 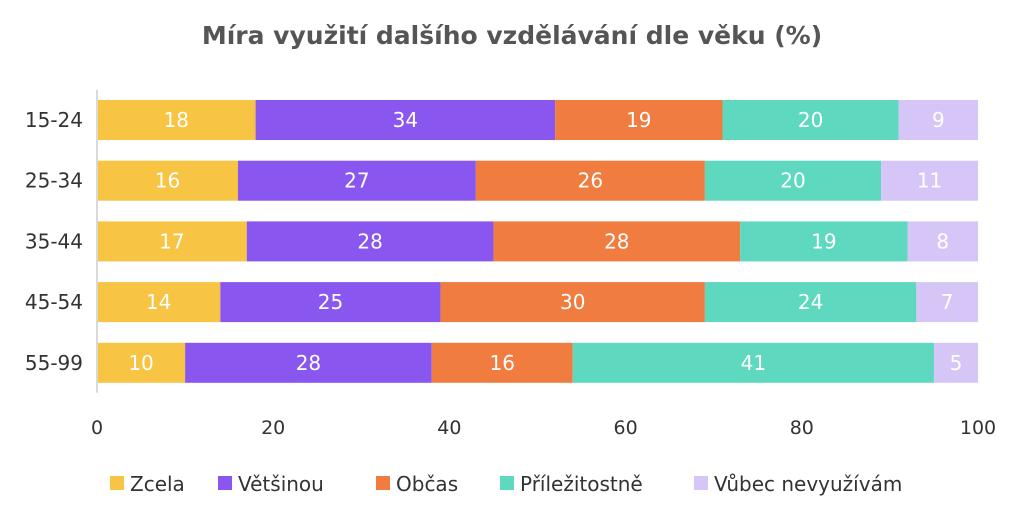 I want to click on bar-value-label: 27, so click(x=356, y=181).